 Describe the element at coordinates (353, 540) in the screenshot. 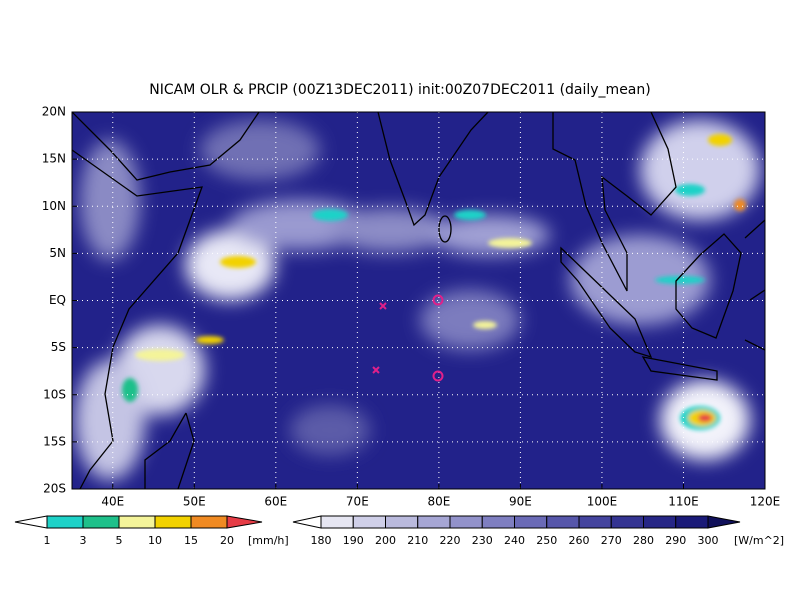

I see `colorbar-label: 190` at that location.